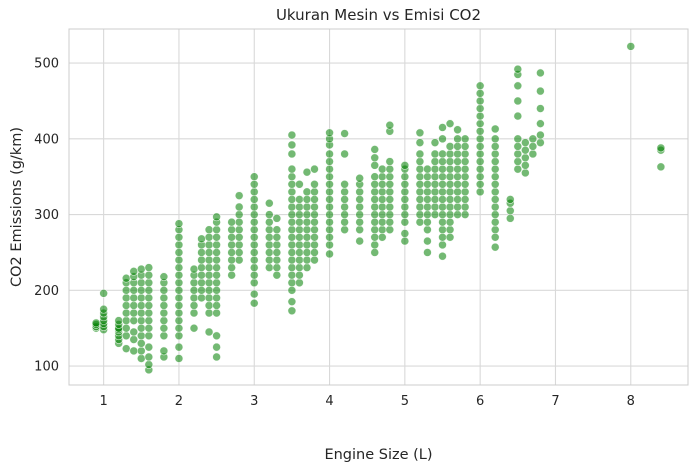 This screenshot has height=473, width=699. What do you see at coordinates (405, 401) in the screenshot?
I see `x-tick-label: 5` at bounding box center [405, 401].